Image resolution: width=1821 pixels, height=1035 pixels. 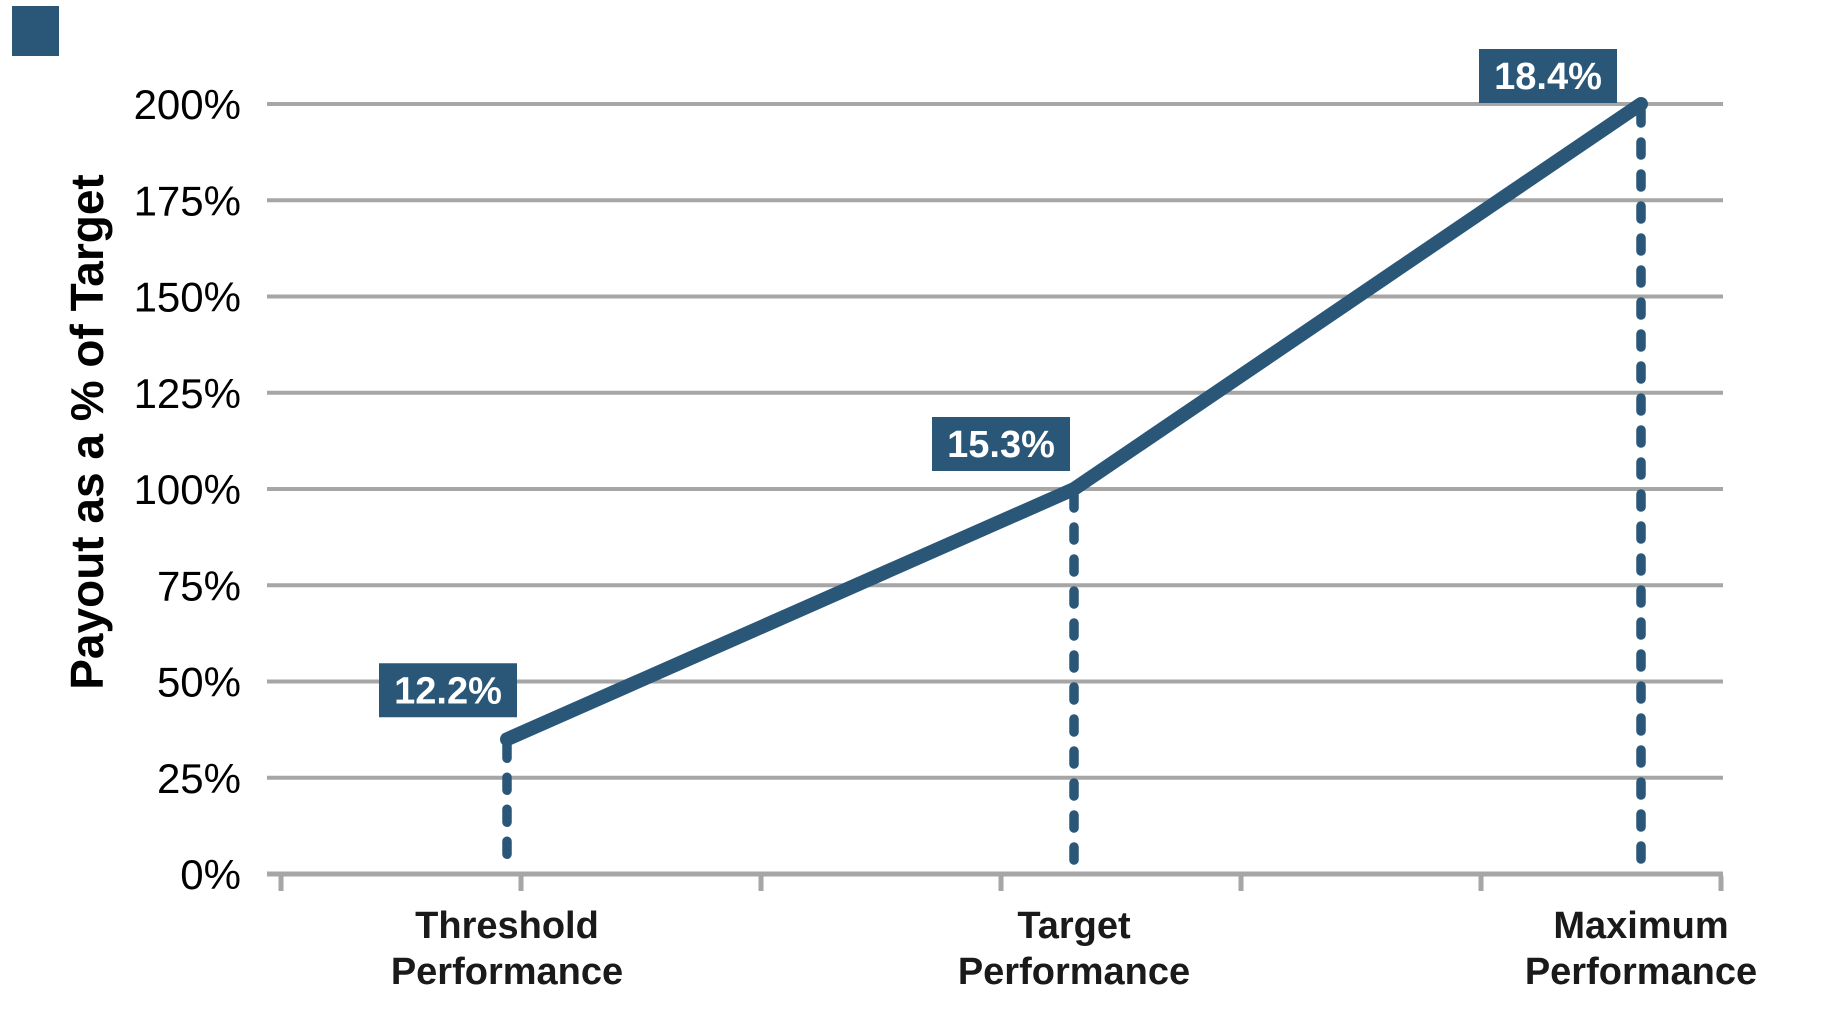 I want to click on y-tick-label: 50%, so click(x=199, y=682).